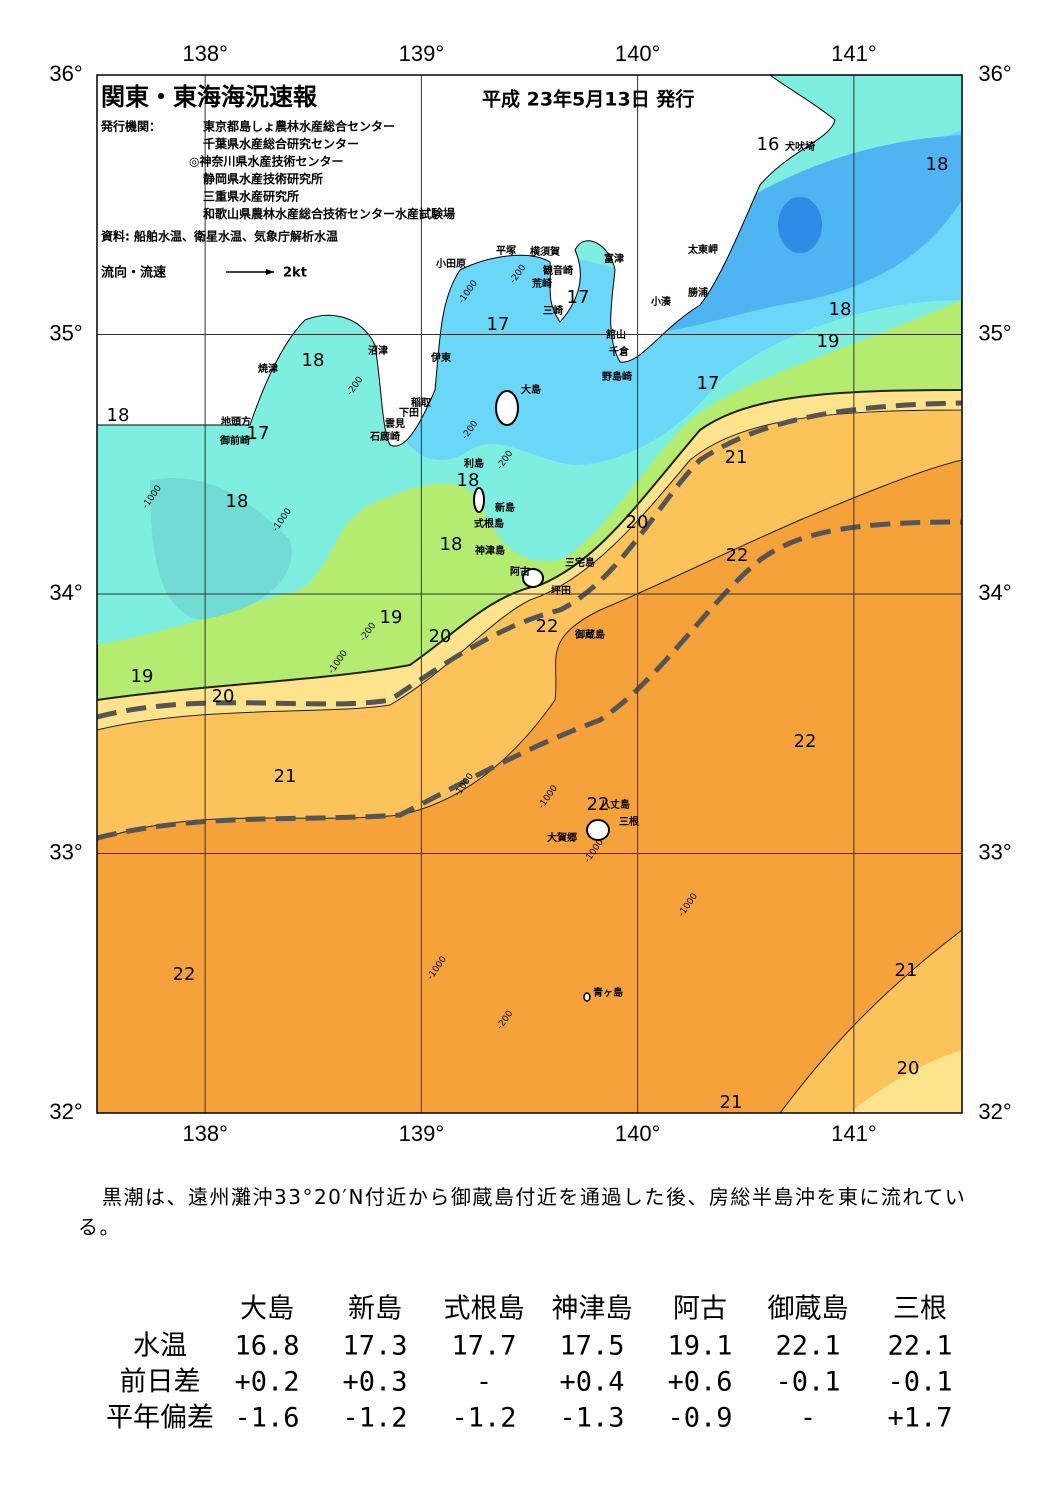 This screenshot has width=1064, height=1503. What do you see at coordinates (295, 273) in the screenshot?
I see `legend-scale: 2kt` at bounding box center [295, 273].